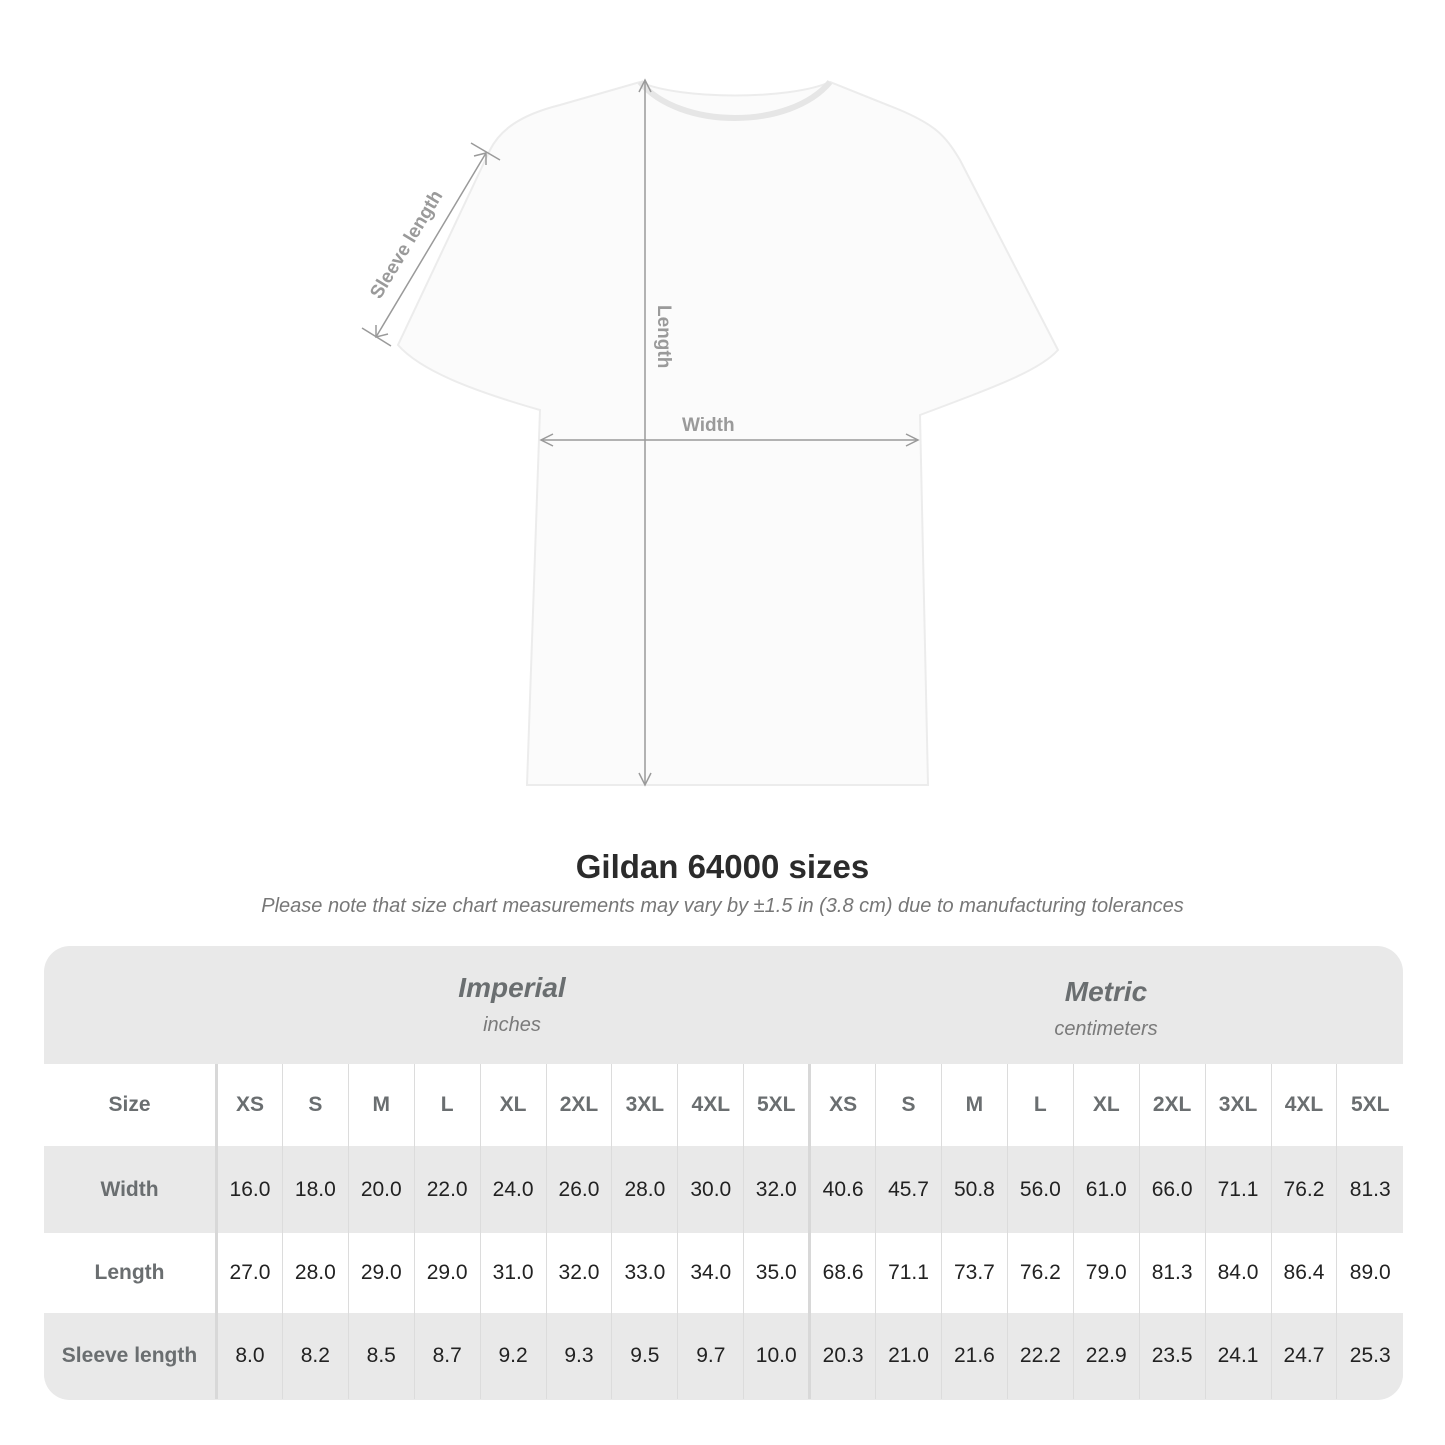 This screenshot has height=1445, width=1445. I want to click on imperial-size-l: L, so click(447, 1105).